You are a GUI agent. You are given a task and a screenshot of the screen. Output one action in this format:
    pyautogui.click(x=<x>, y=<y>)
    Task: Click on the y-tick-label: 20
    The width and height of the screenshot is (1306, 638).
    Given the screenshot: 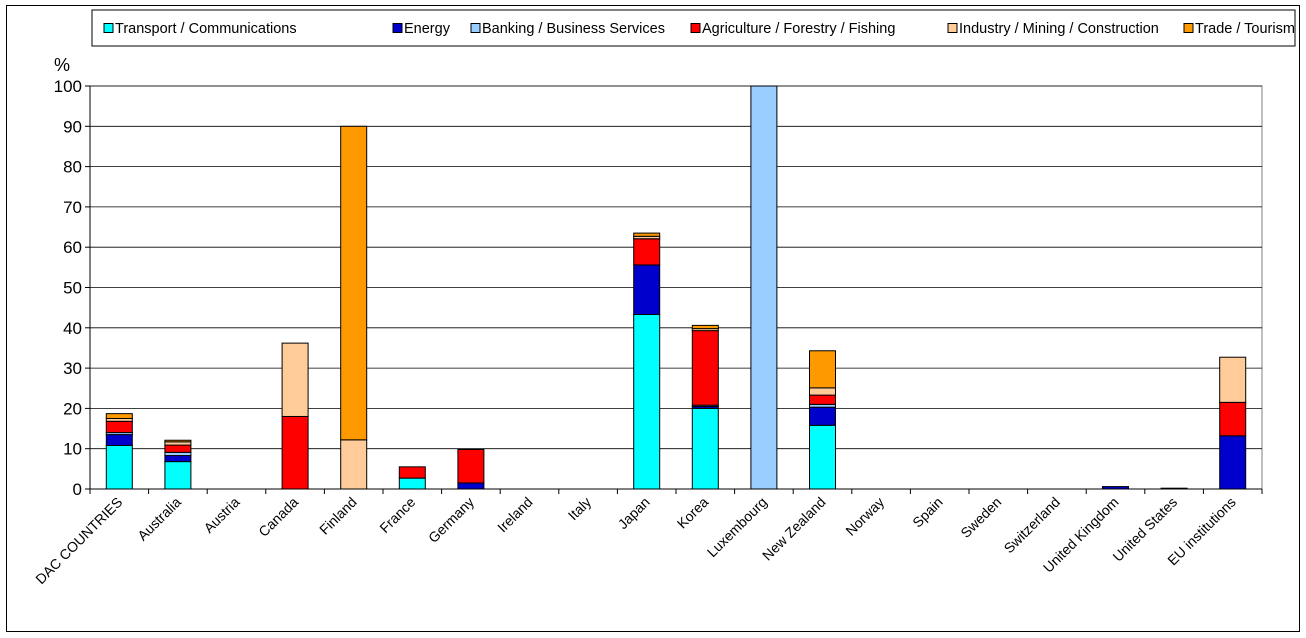 What is the action you would take?
    pyautogui.click(x=72, y=408)
    